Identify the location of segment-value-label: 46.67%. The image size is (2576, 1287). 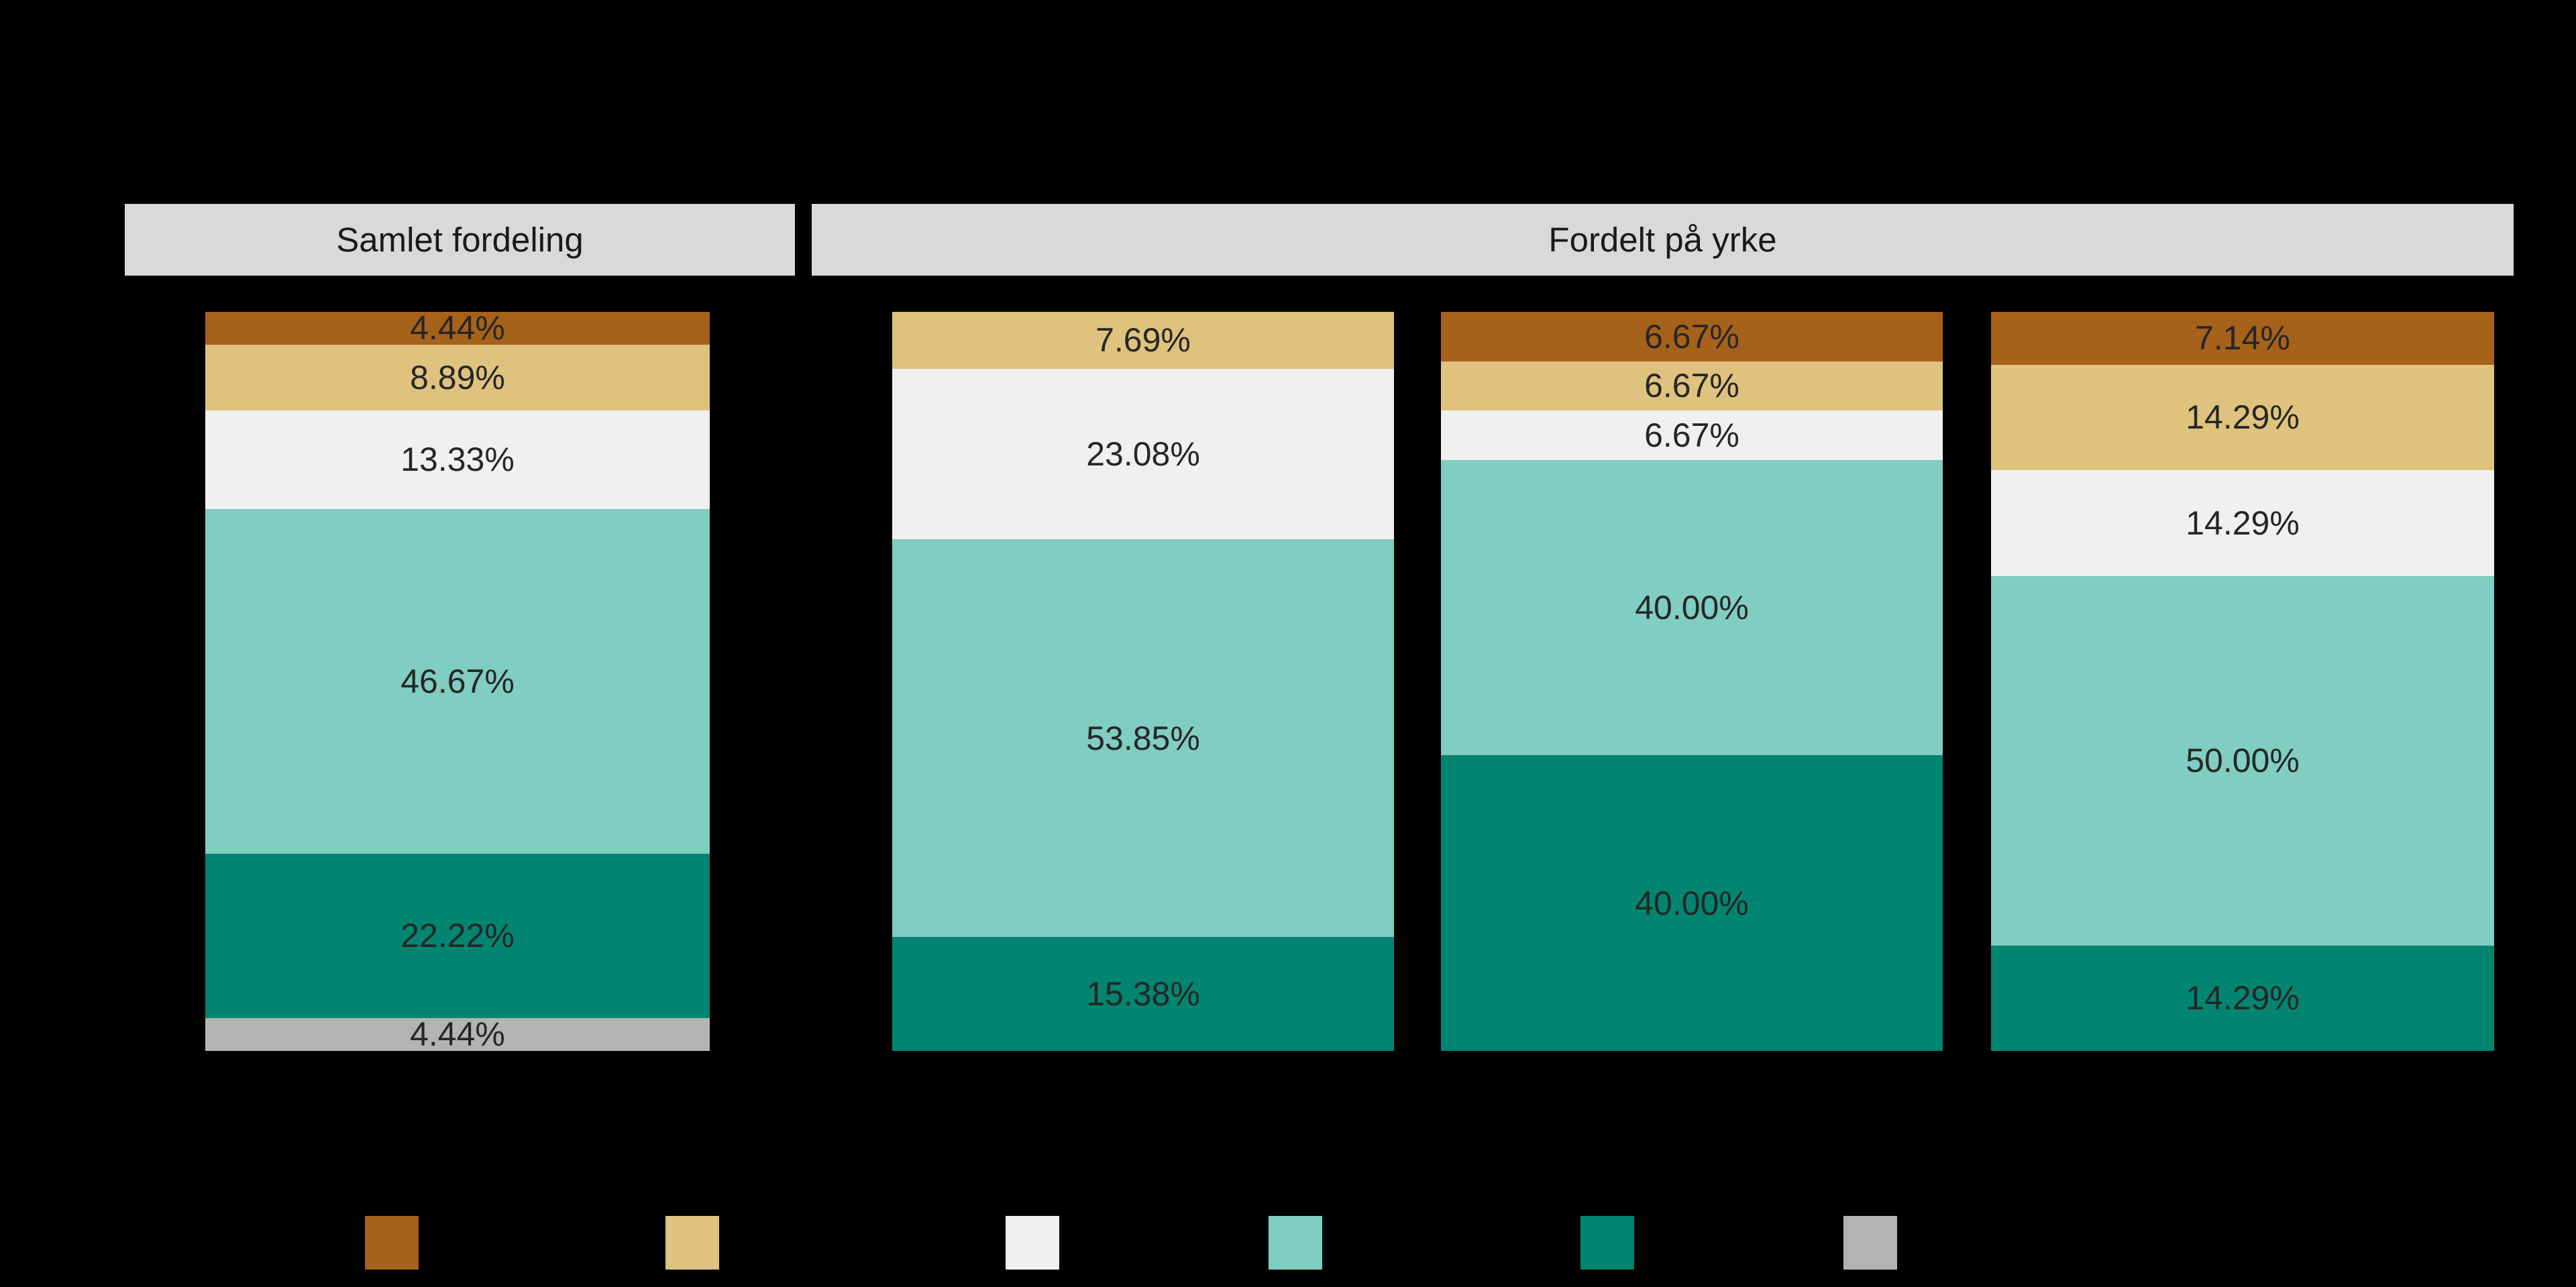
(457, 681).